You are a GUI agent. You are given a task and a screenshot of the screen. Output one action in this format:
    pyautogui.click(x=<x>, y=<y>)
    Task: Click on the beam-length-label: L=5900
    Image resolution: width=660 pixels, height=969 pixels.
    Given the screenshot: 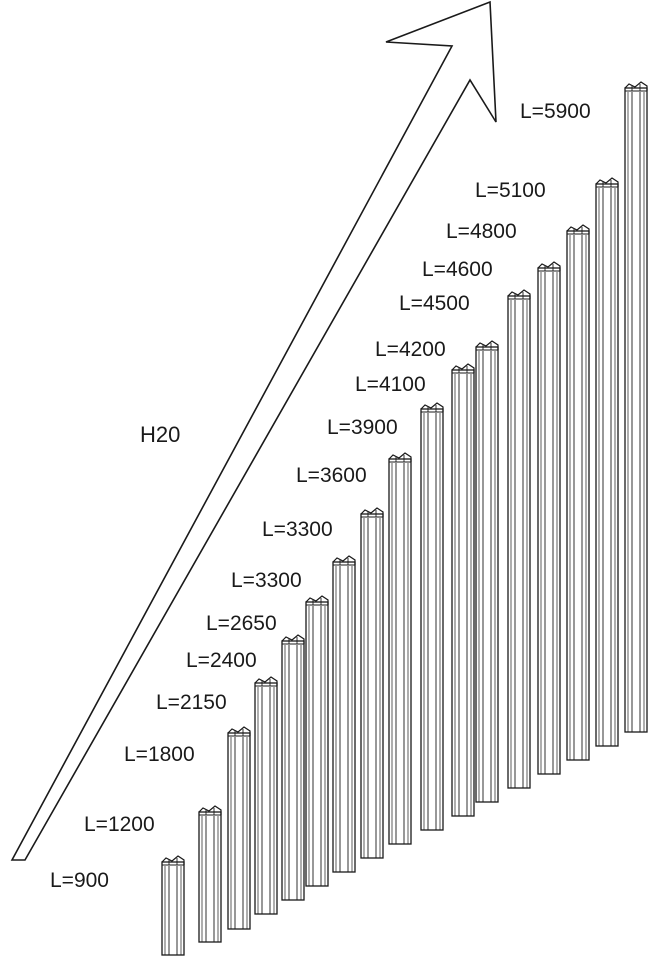 What is the action you would take?
    pyautogui.click(x=555, y=111)
    